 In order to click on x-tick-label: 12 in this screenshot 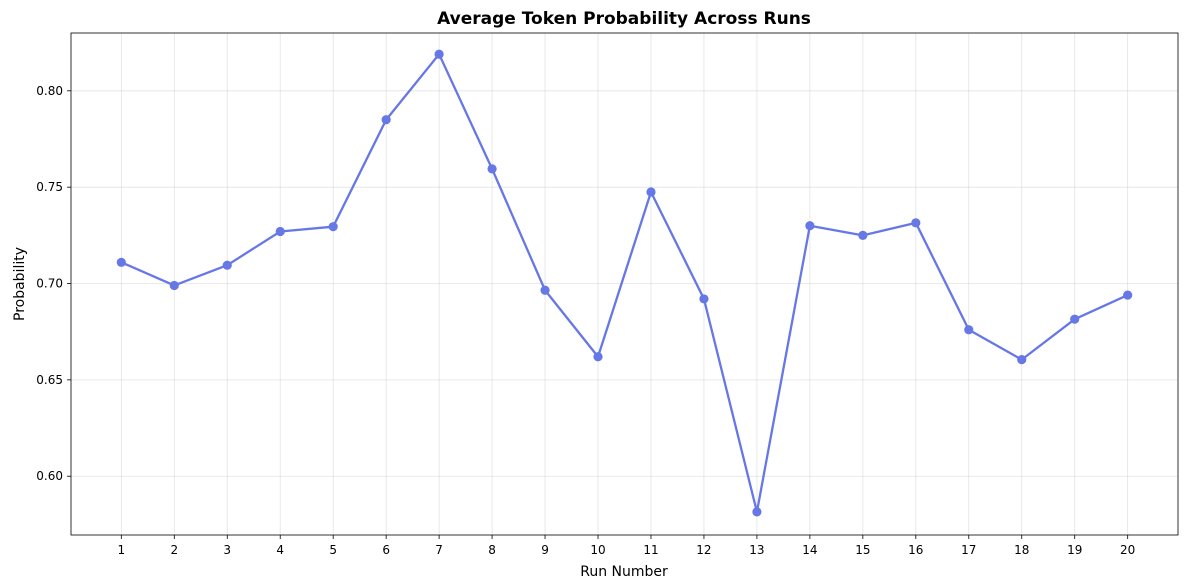, I will do `click(703, 550)`.